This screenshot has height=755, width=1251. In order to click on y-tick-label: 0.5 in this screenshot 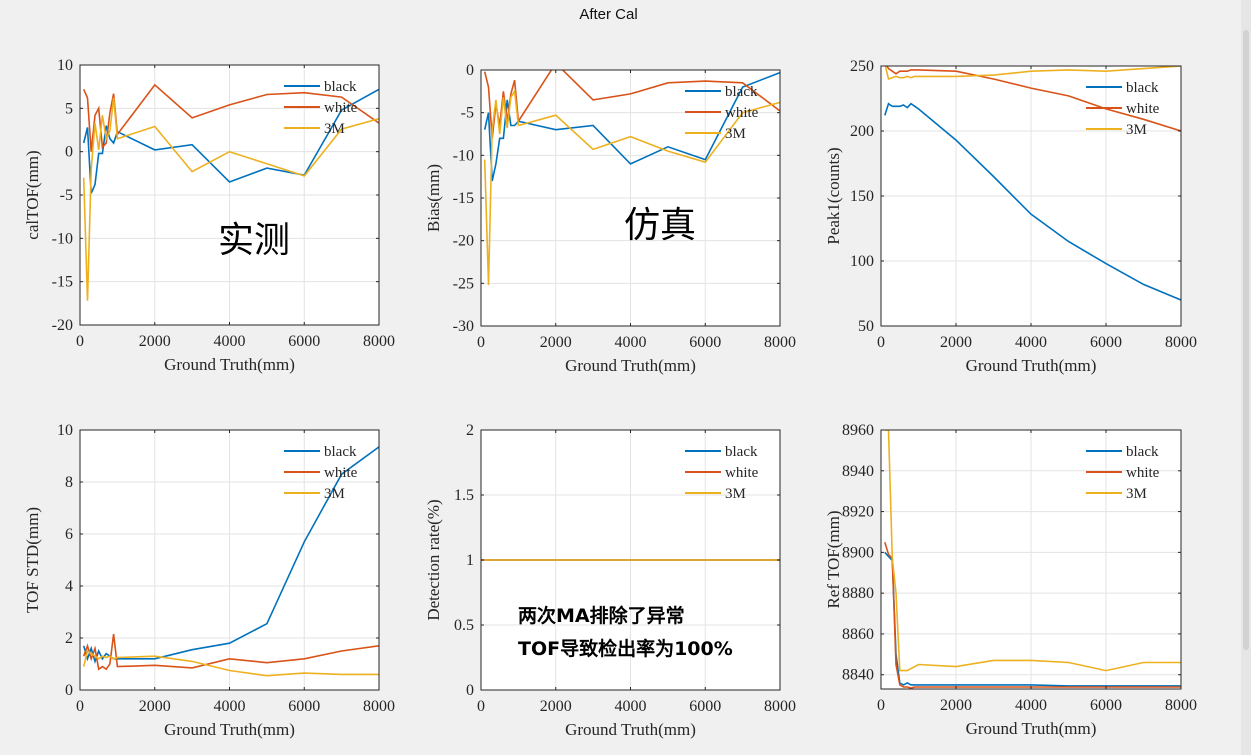, I will do `click(464, 625)`.